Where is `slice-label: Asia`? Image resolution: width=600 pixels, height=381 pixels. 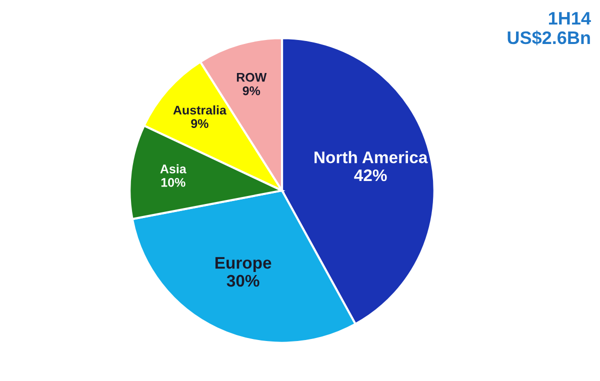 slice-label: Asia is located at coordinates (173, 169).